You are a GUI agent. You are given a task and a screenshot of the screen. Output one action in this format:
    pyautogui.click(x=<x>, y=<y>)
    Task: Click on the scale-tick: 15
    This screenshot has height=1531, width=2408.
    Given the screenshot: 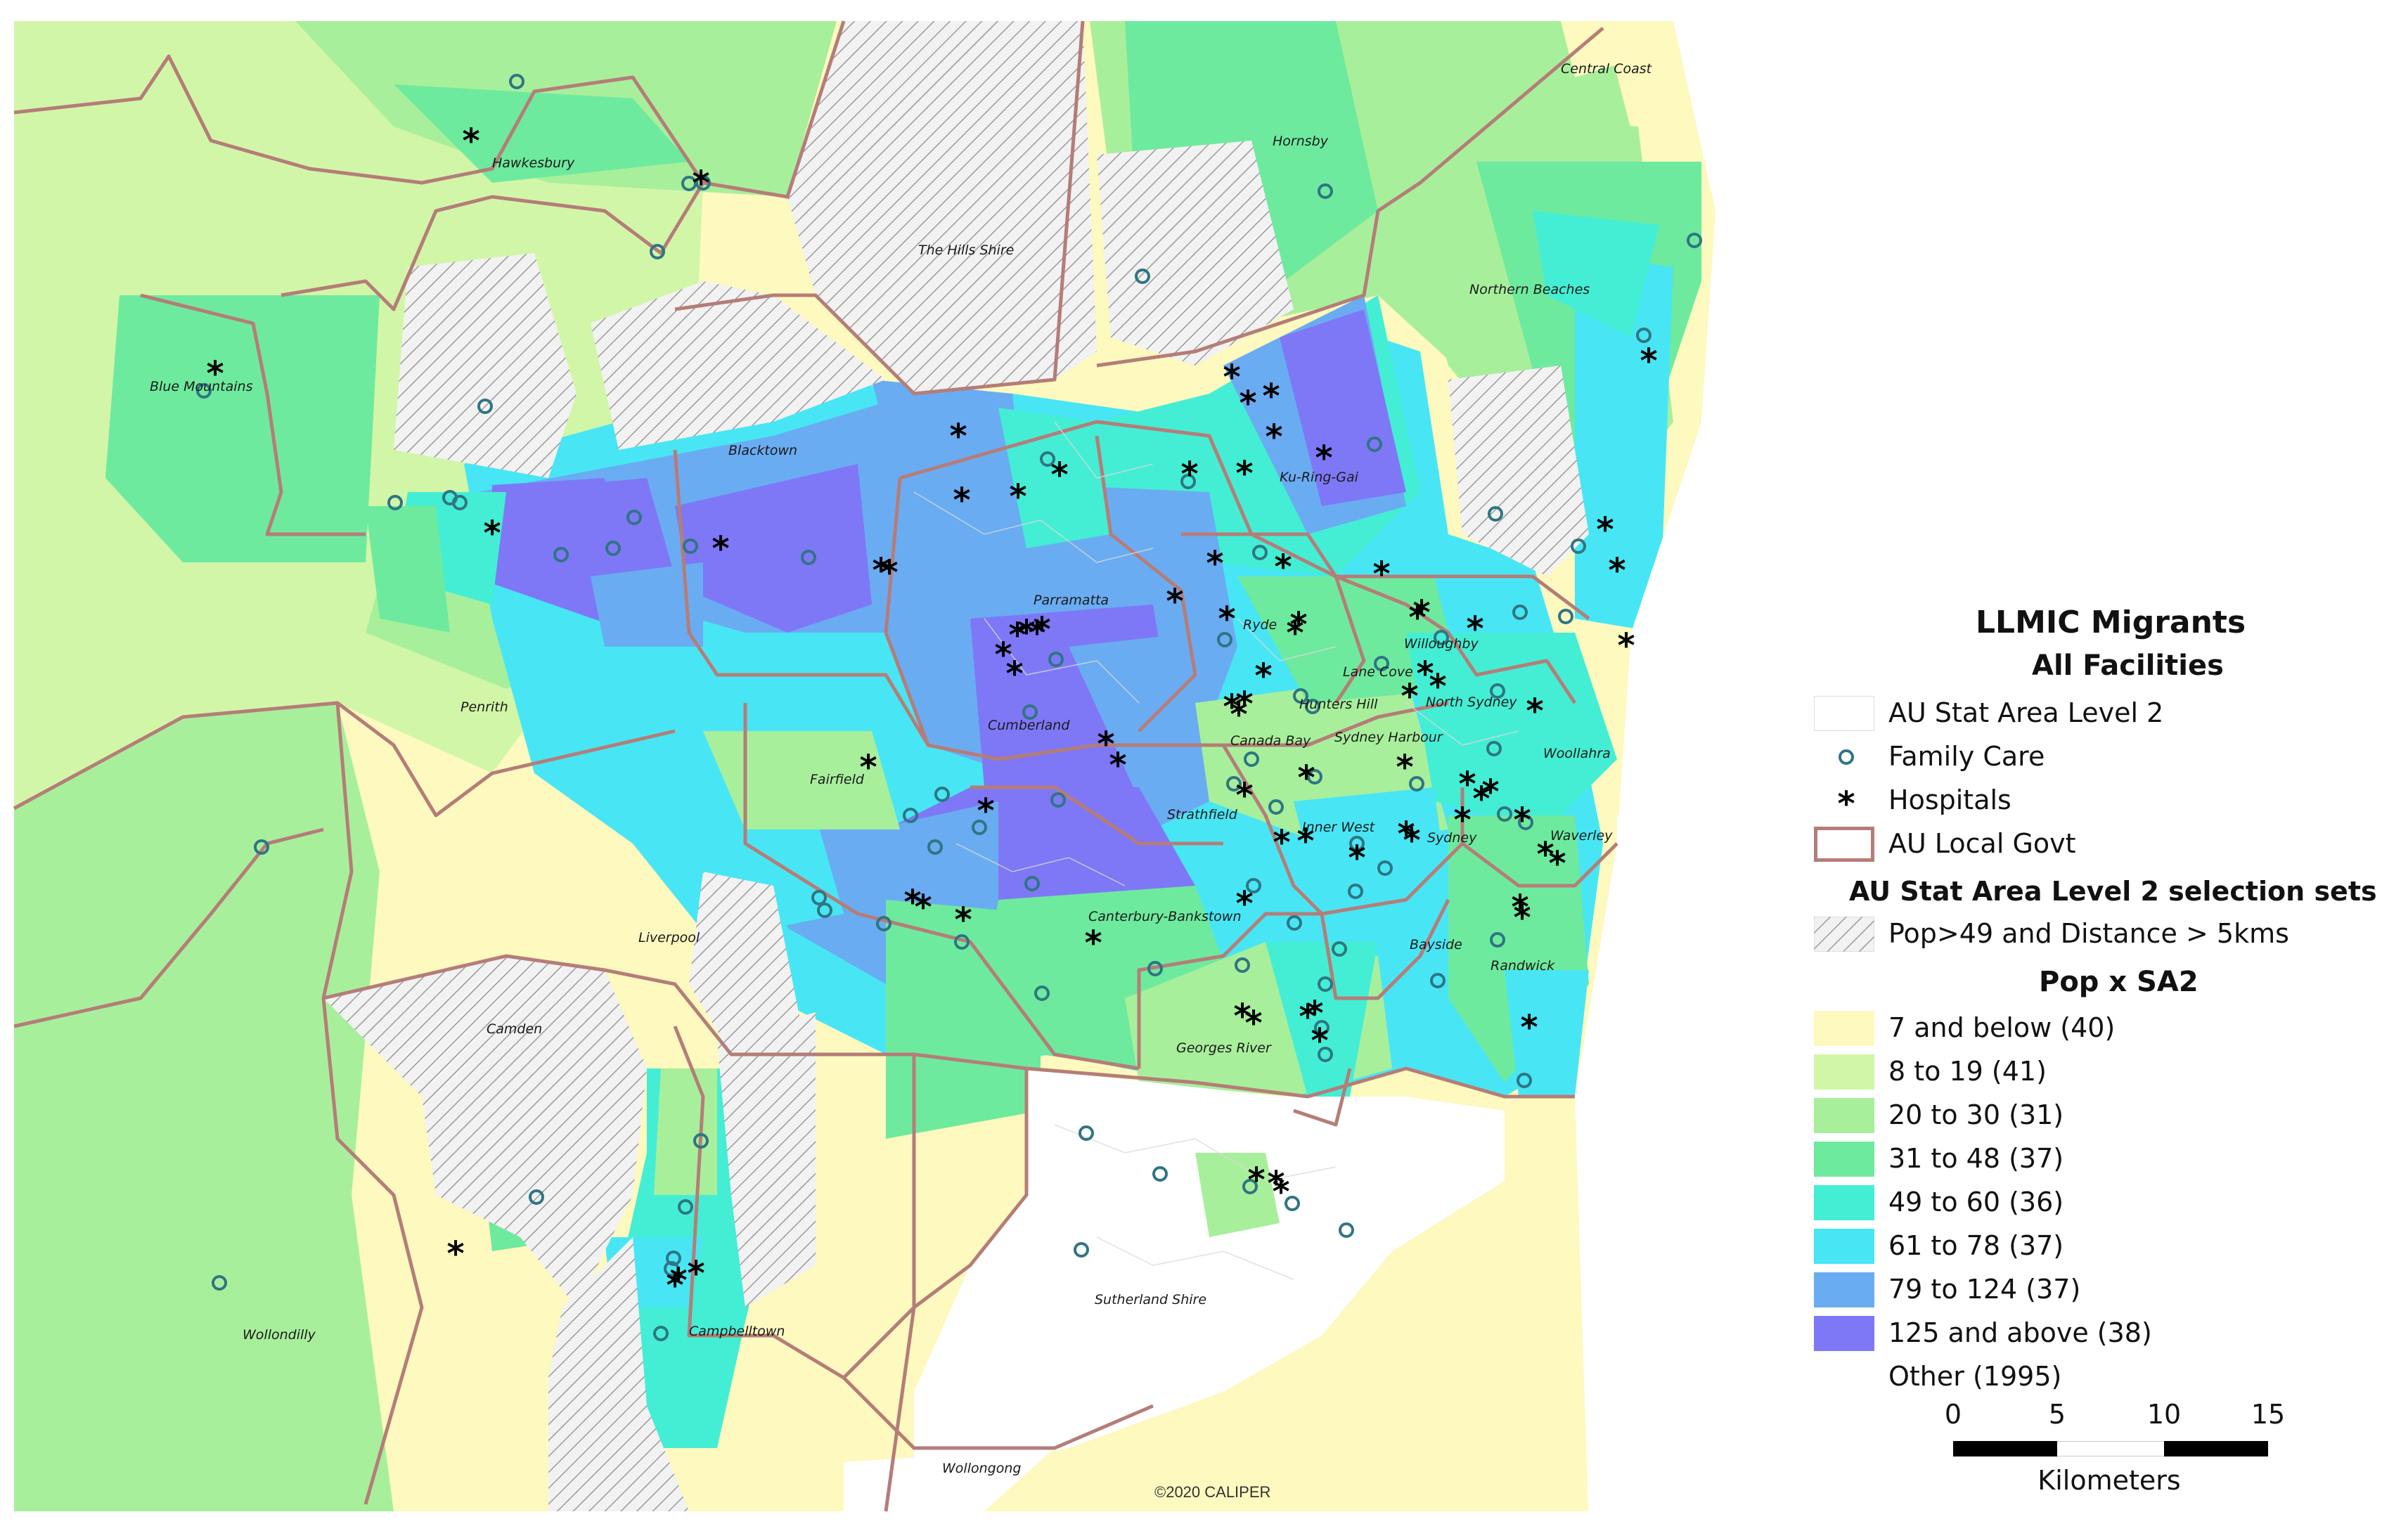 What is the action you would take?
    pyautogui.click(x=2268, y=1414)
    